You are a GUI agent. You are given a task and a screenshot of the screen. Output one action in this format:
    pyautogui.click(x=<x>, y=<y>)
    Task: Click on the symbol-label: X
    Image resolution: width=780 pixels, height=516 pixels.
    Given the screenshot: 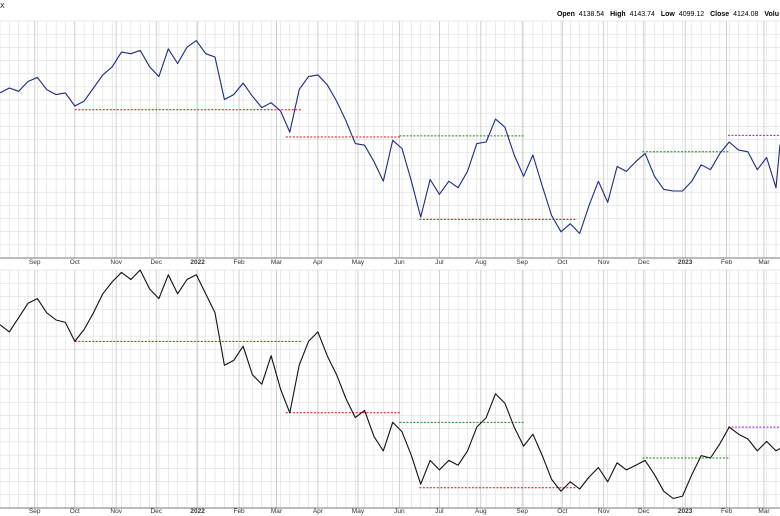 What is the action you would take?
    pyautogui.click(x=2, y=6)
    